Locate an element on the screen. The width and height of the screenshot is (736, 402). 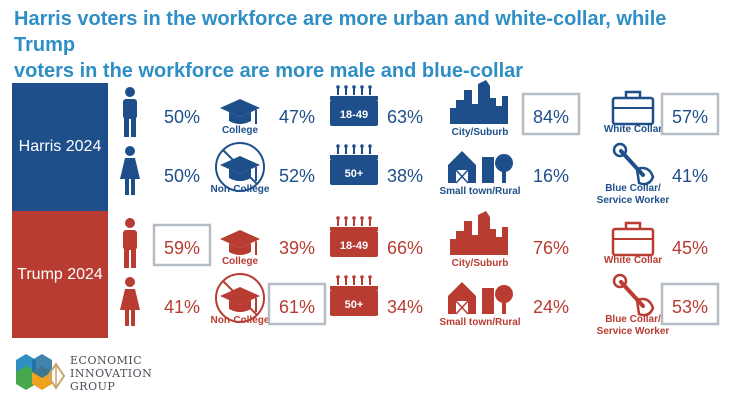
trump-age-50-cell: 50+ 34% is located at coordinates (376, 296).